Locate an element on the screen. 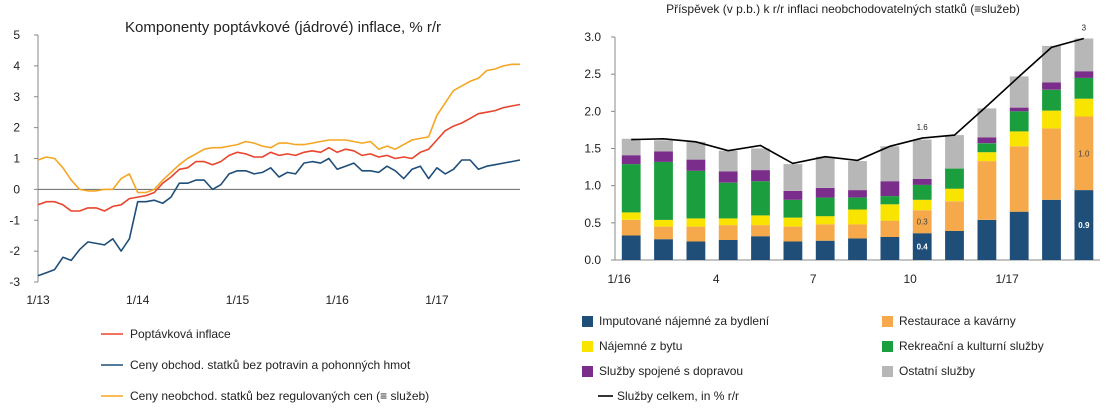  right-x-tick-label: 7 is located at coordinates (813, 279).